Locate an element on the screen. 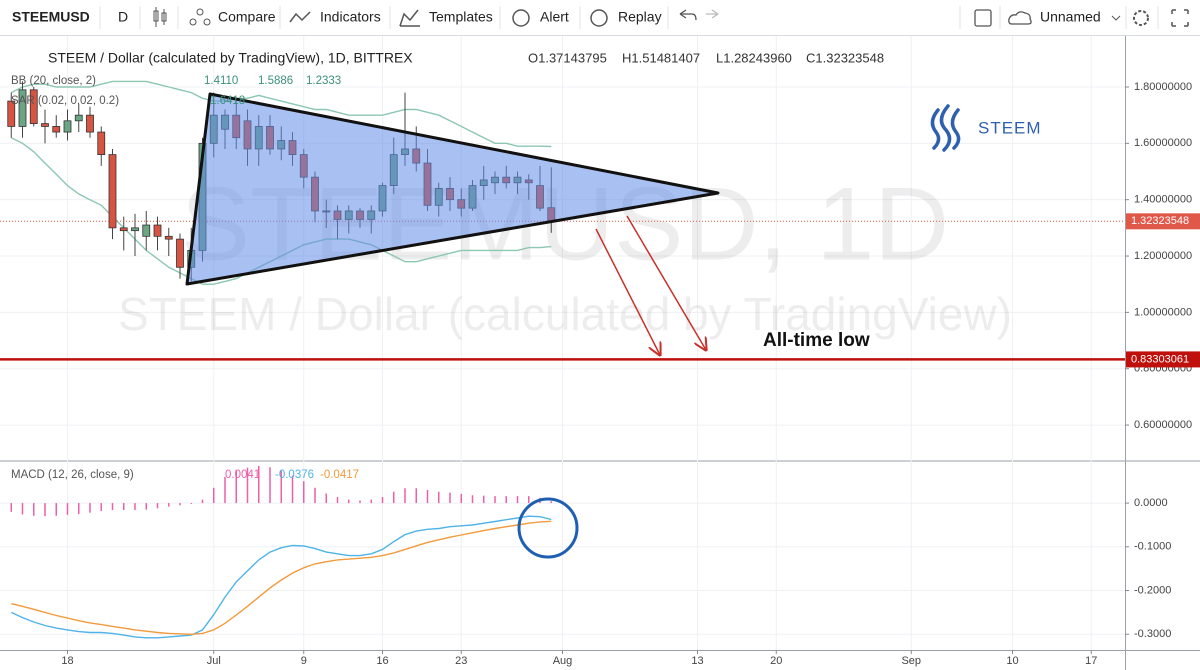  x-tick-label: 18 is located at coordinates (67, 661).